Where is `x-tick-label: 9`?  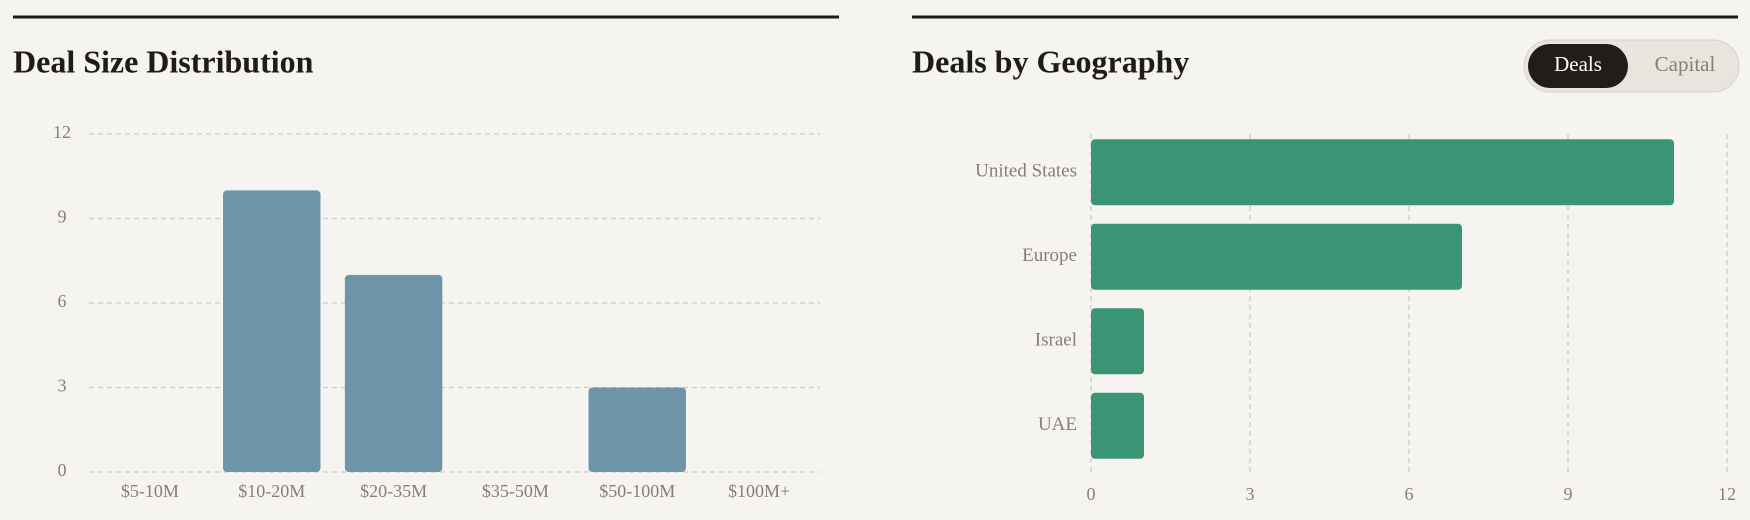 x-tick-label: 9 is located at coordinates (1568, 494).